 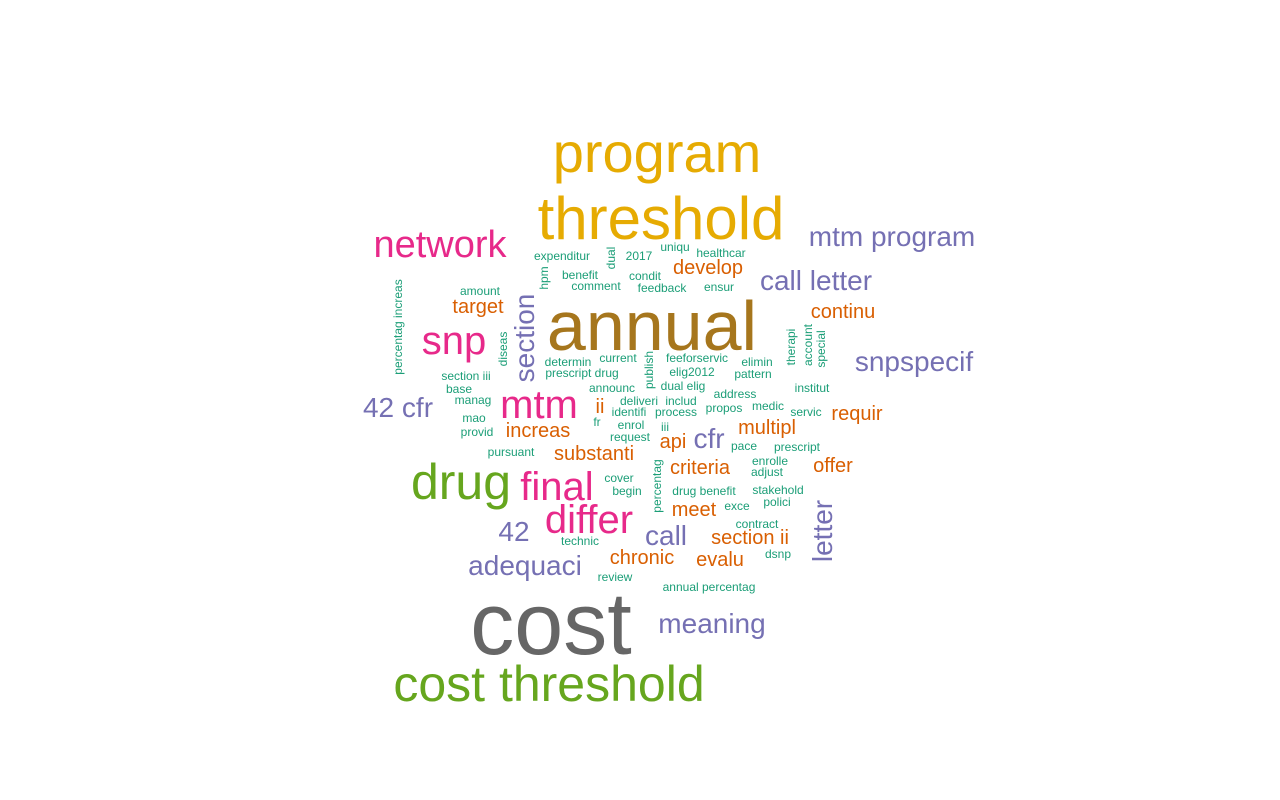 What do you see at coordinates (692, 372) in the screenshot?
I see `word-elig2012: elig2012` at bounding box center [692, 372].